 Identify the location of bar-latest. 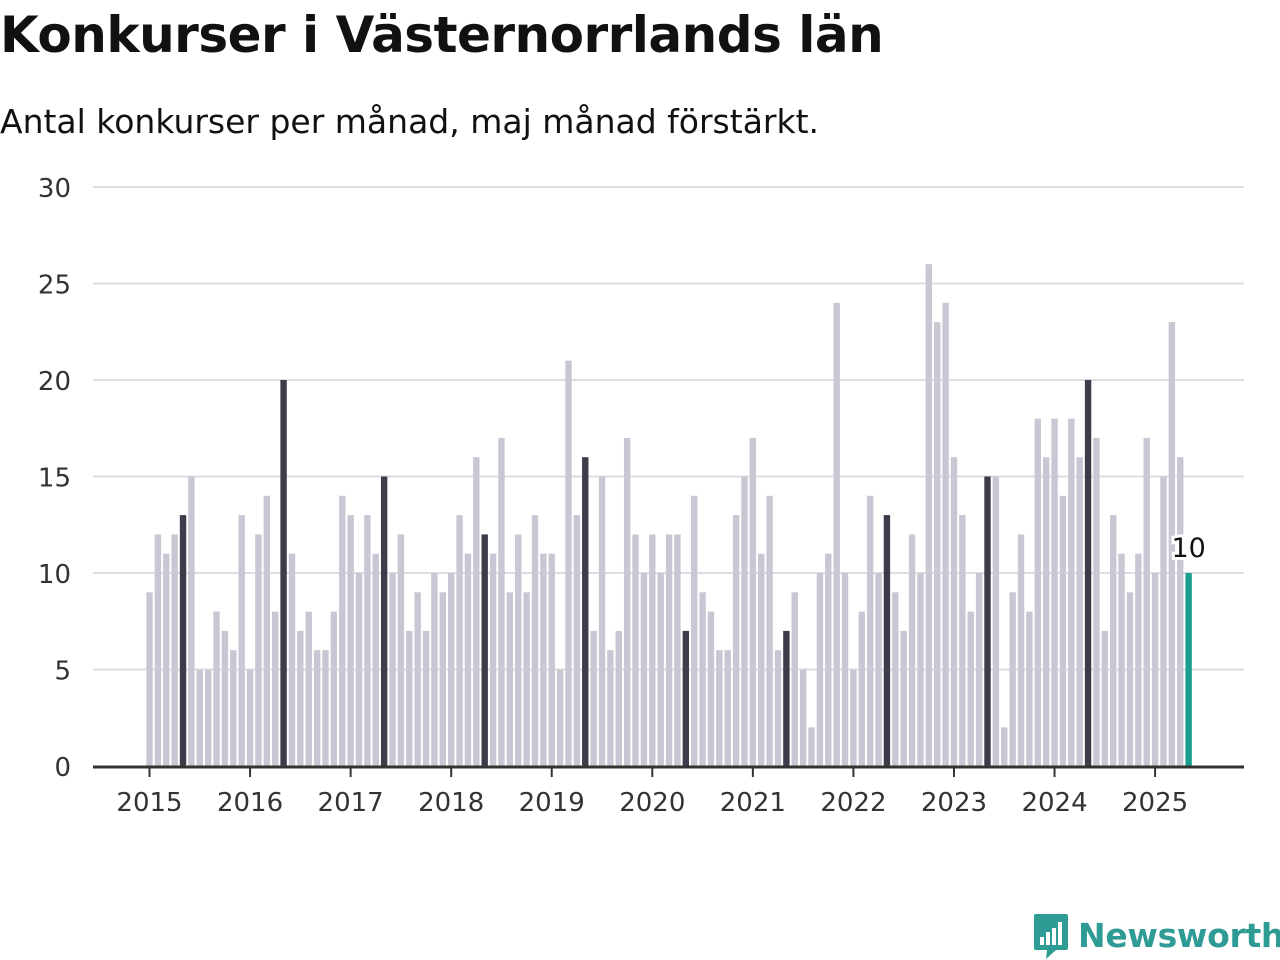
(1188, 669).